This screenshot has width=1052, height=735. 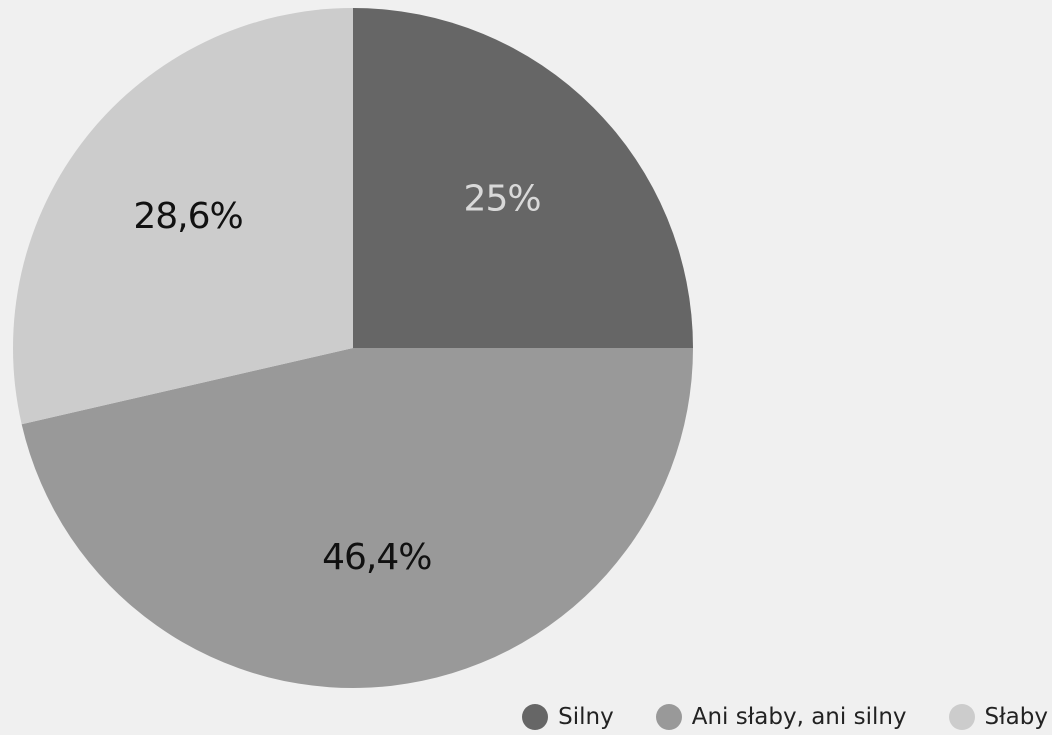 I want to click on legend-item-slaby: Słaby, so click(x=998, y=717).